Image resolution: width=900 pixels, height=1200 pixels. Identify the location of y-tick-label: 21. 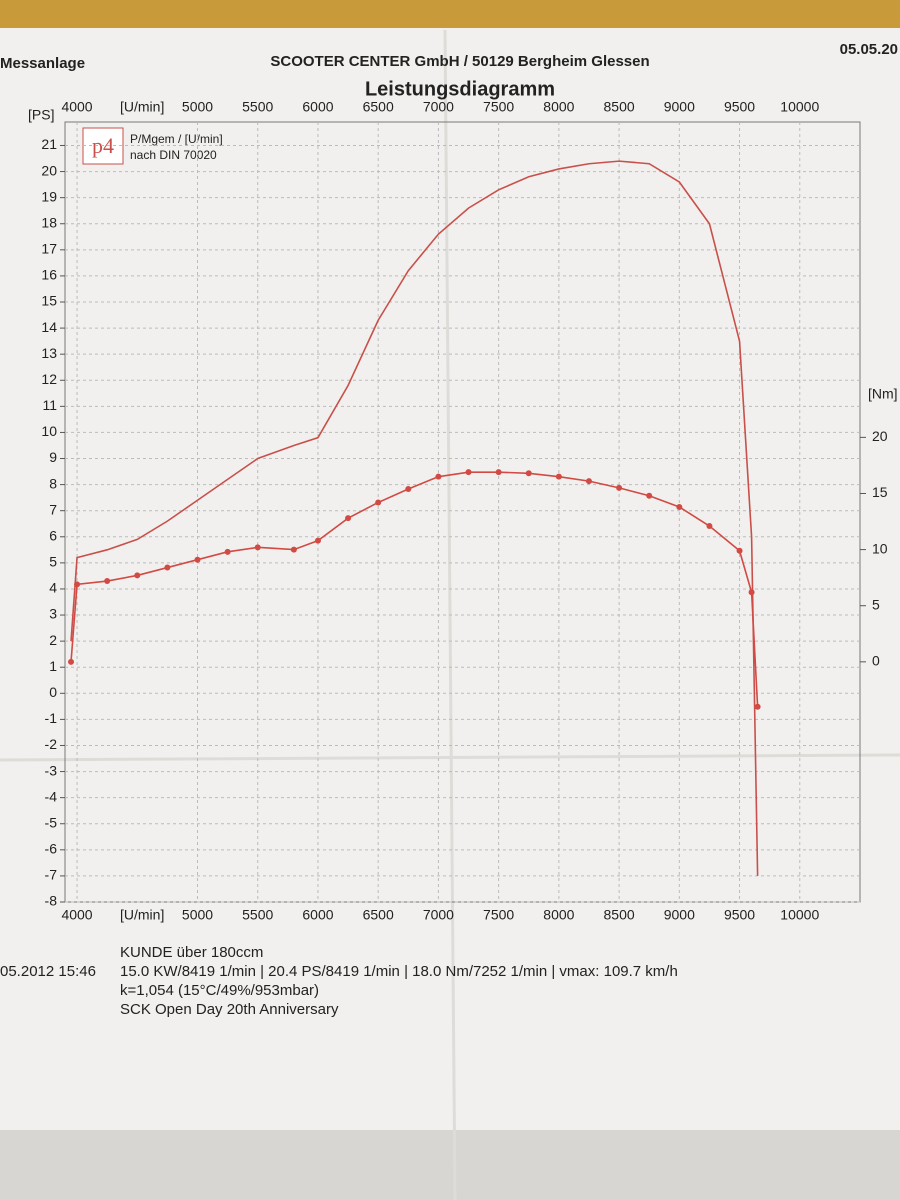
(49, 144).